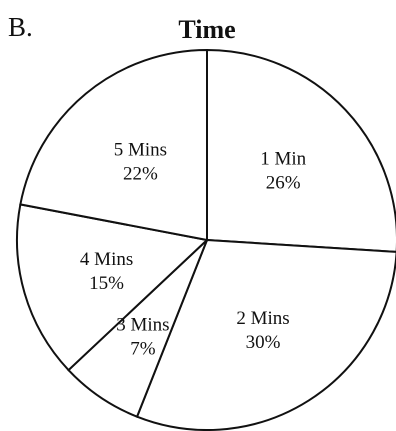  Describe the element at coordinates (106, 259) in the screenshot. I see `slice-name-label: 4 Mins` at that location.